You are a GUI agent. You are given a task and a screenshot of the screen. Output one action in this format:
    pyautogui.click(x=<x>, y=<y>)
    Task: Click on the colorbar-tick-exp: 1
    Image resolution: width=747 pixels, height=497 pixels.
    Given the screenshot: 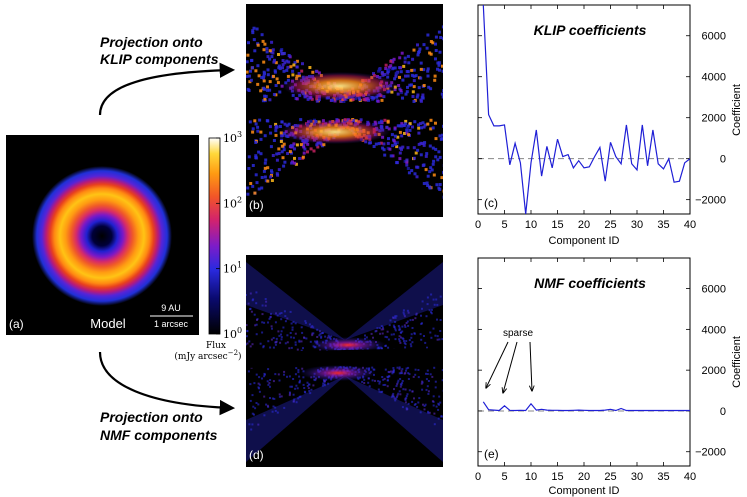 What is the action you would take?
    pyautogui.click(x=239, y=265)
    